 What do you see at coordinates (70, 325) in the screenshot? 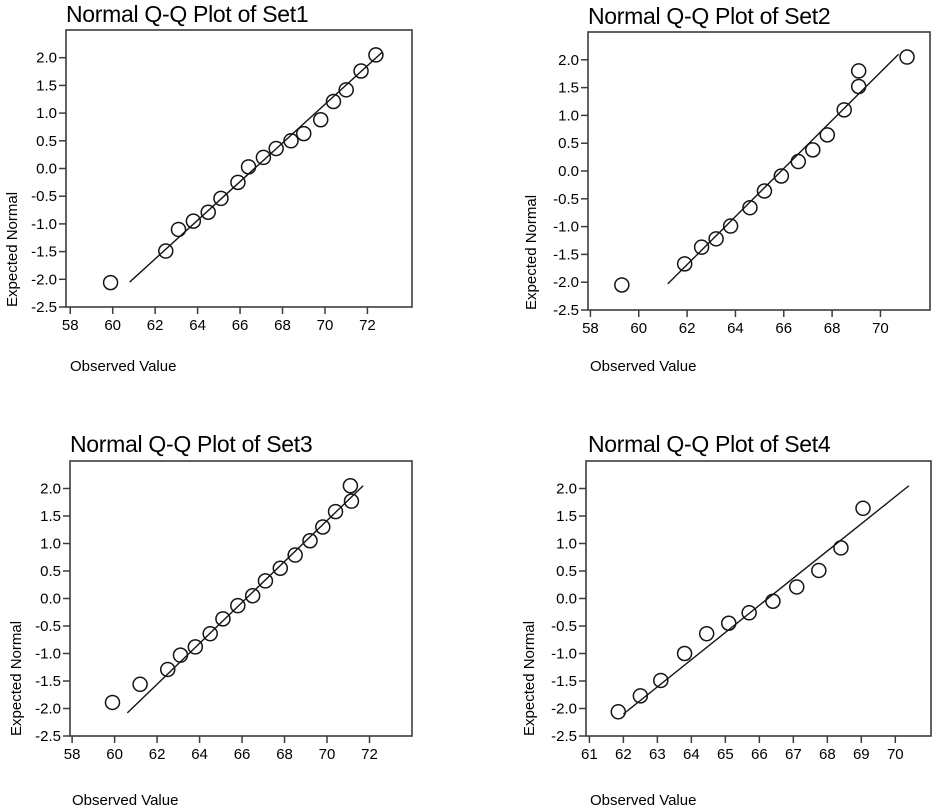
I see `x-tick-label: 58` at bounding box center [70, 325].